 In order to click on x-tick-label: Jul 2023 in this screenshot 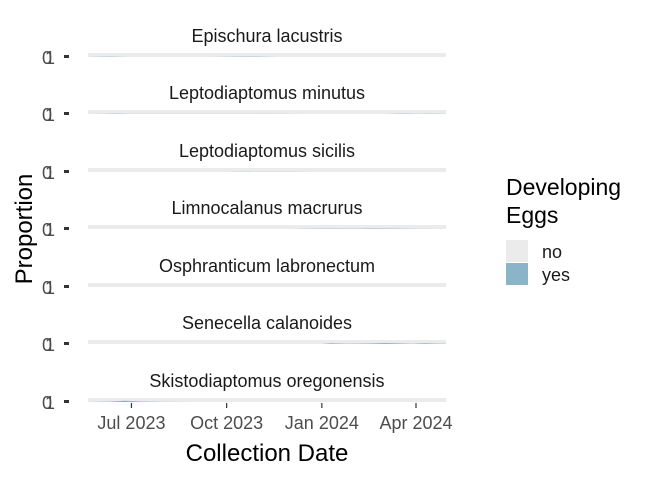, I will do `click(131, 423)`.